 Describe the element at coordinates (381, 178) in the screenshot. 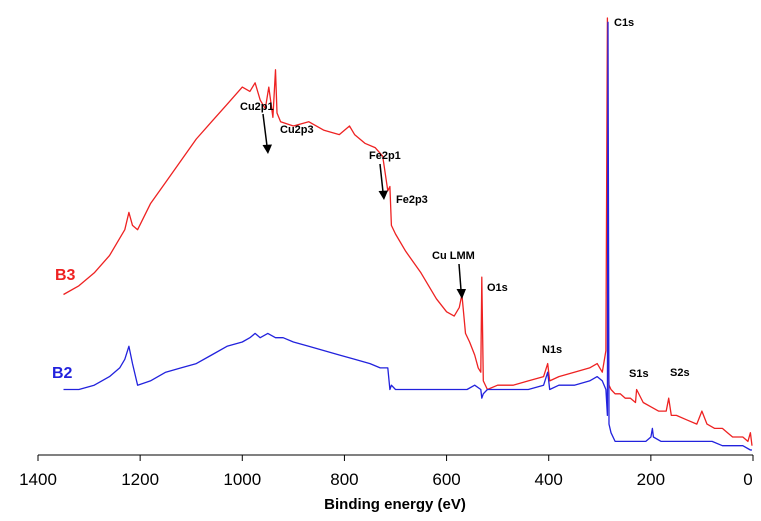

I see `peak-arrow-fe2p1` at that location.